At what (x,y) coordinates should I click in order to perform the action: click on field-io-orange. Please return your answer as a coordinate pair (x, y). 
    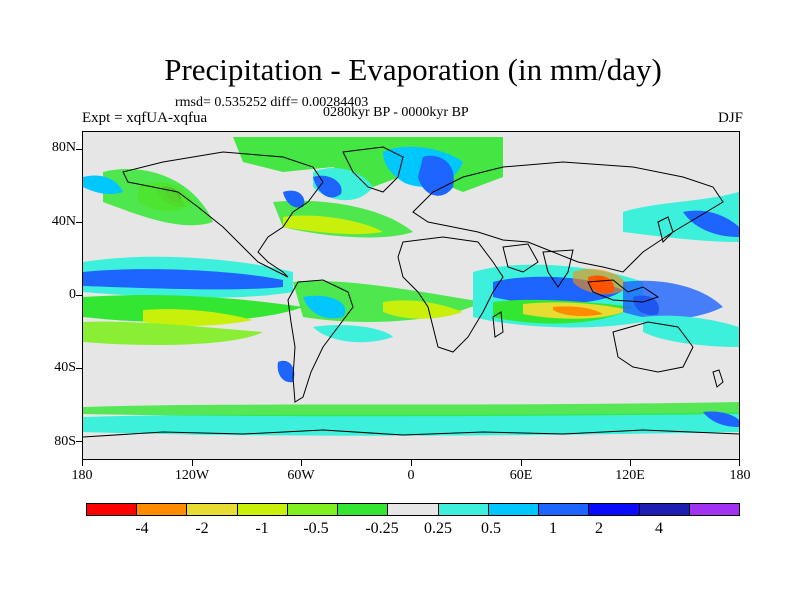
    Looking at the image, I should click on (578, 311).